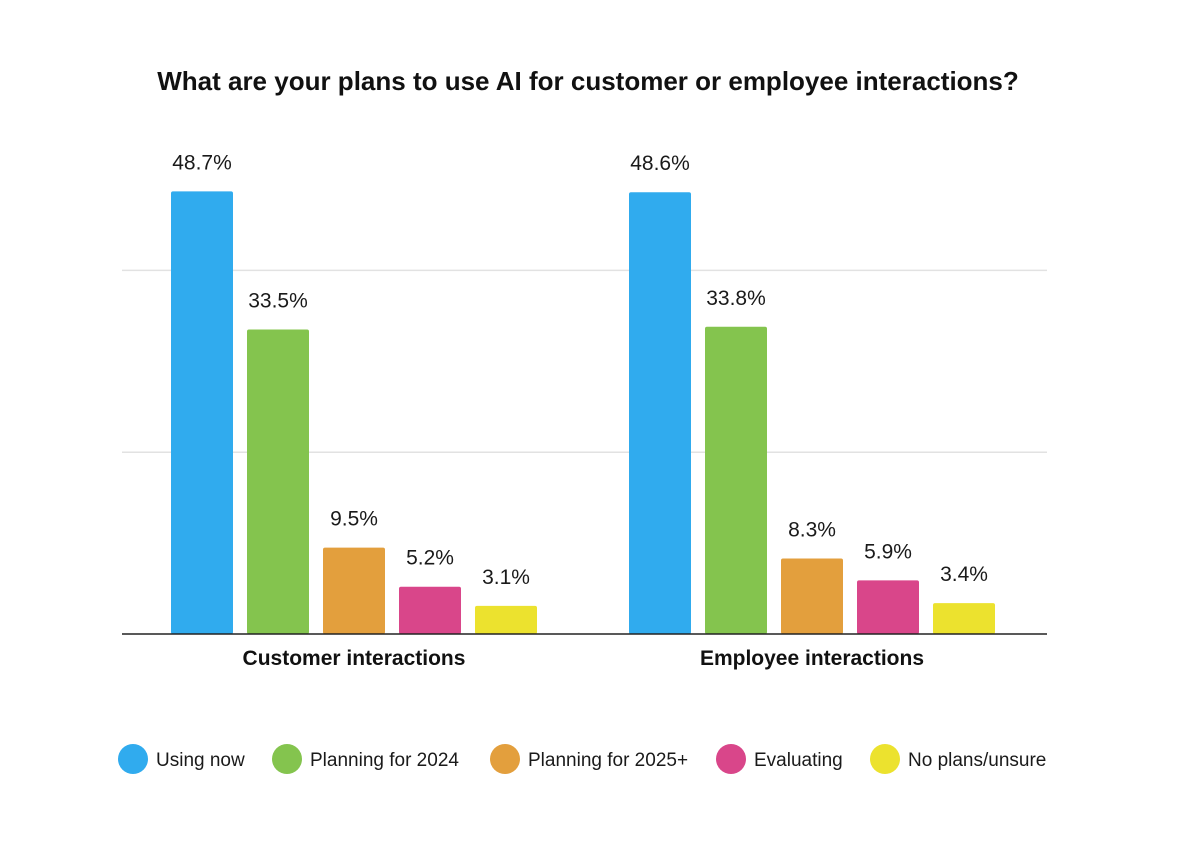  I want to click on bar-value-label: 33.8%, so click(736, 298).